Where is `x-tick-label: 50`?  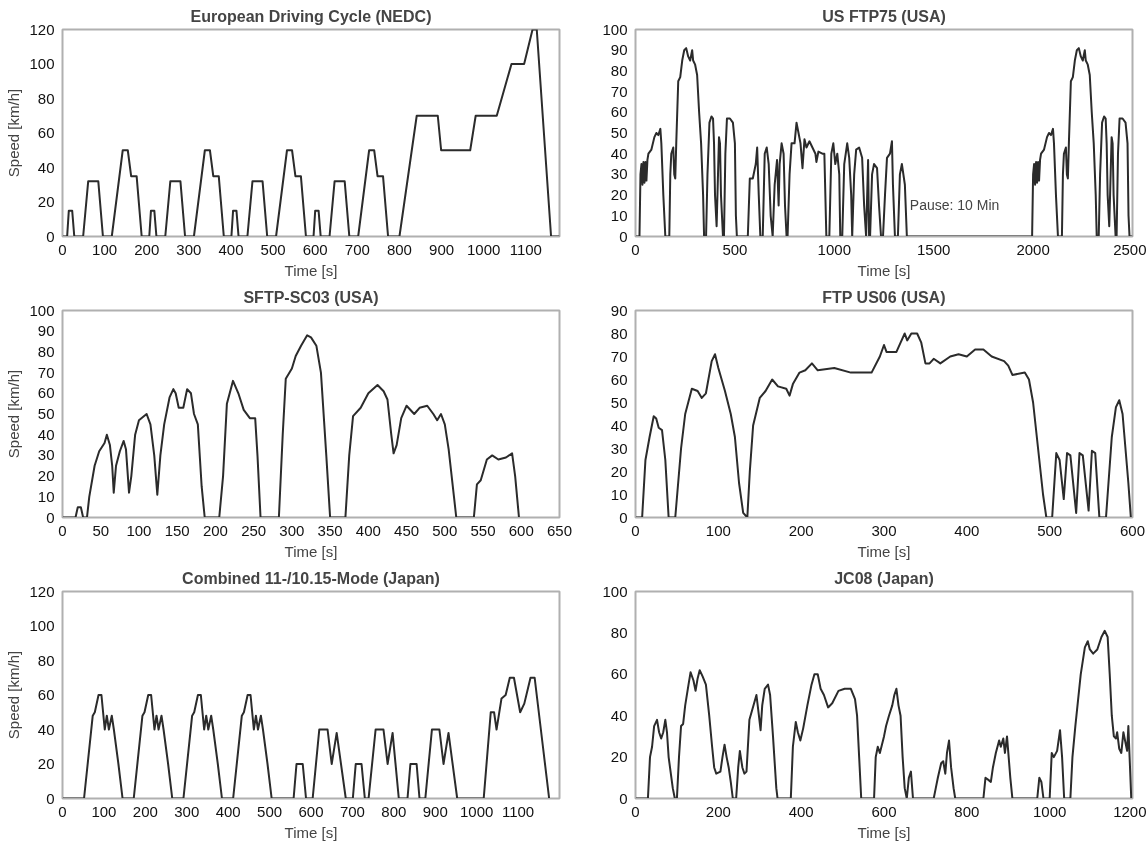 x-tick-label: 50 is located at coordinates (101, 530).